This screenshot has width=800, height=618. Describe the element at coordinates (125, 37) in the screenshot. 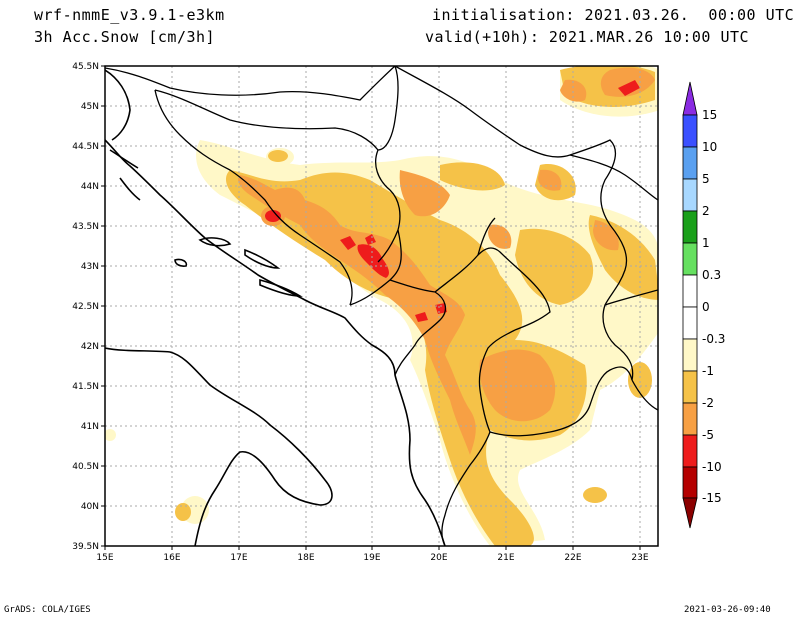

I see `field-title: 3h Acc.Snow [cm/3h]` at that location.